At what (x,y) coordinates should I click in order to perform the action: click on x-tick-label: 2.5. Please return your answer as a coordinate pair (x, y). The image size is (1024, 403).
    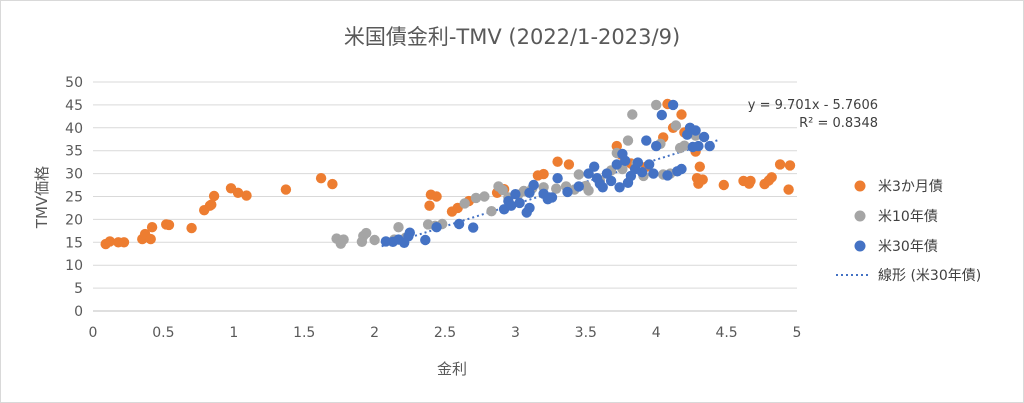
    Looking at the image, I should click on (445, 333).